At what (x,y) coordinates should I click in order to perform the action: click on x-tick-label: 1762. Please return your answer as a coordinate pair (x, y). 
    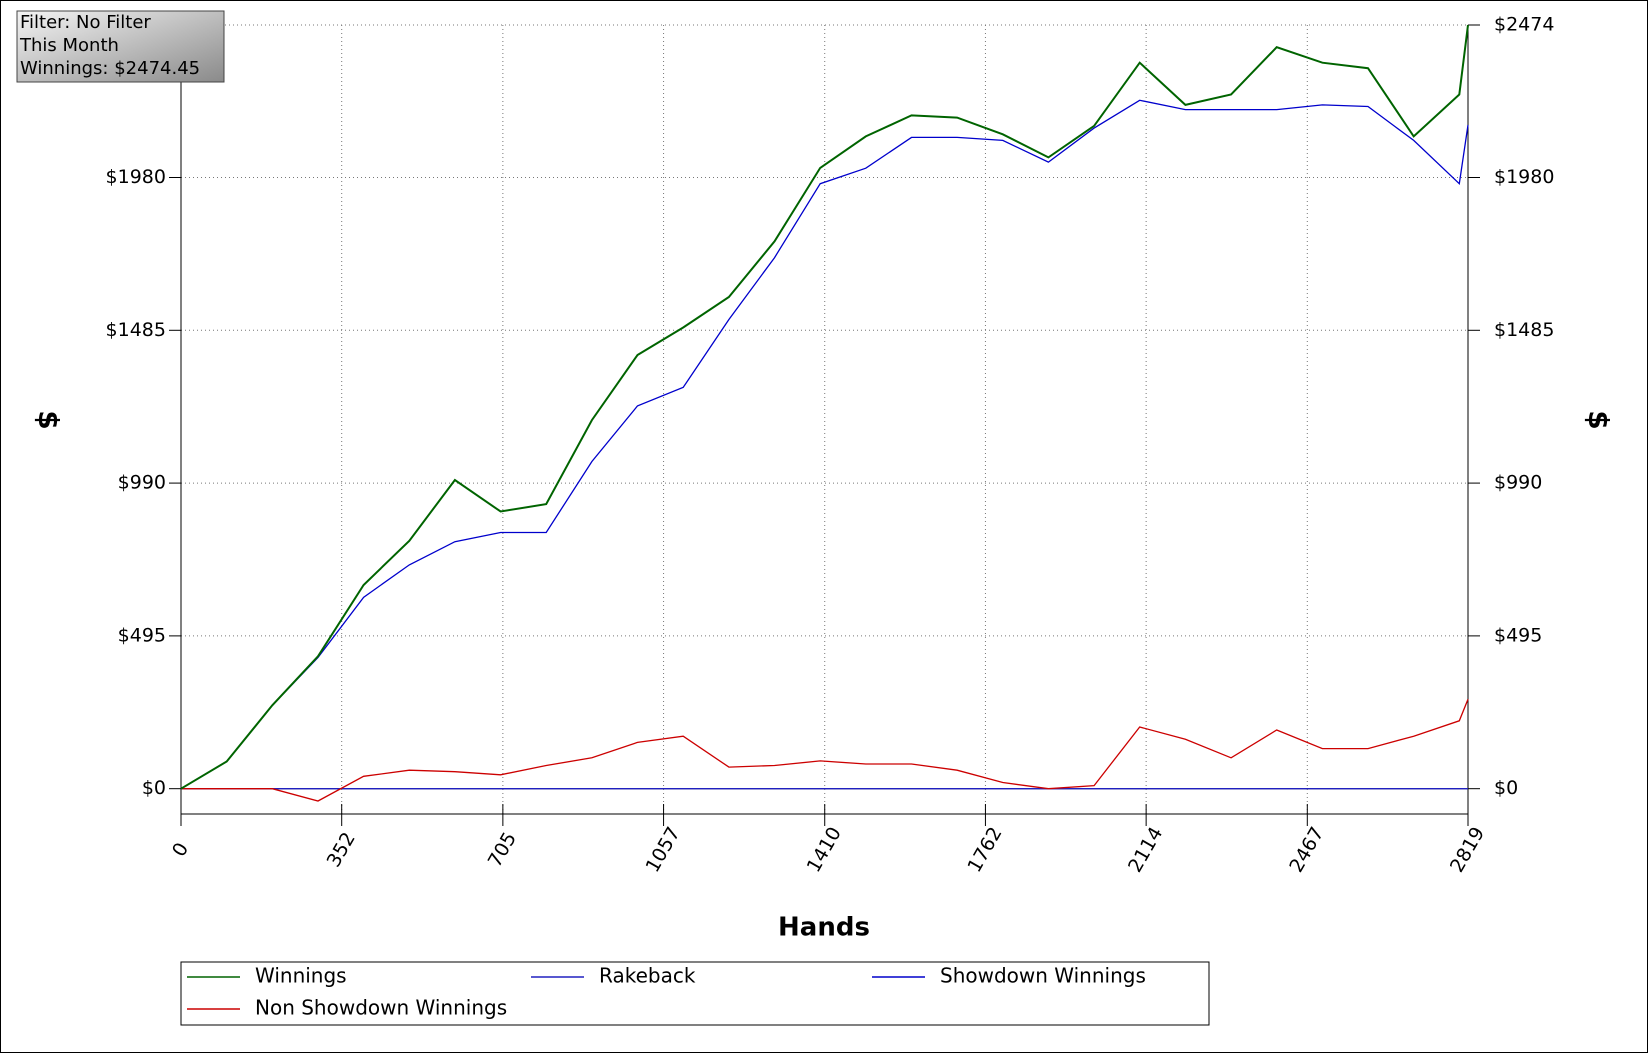
    Looking at the image, I should click on (984, 849).